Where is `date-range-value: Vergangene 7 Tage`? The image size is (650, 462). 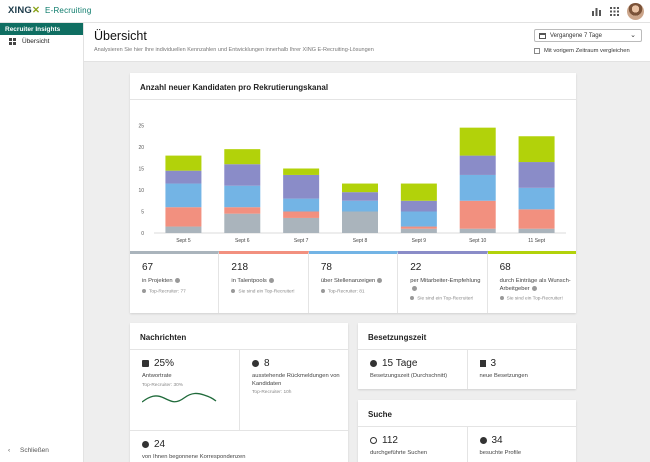
date-range-value: Vergangene 7 Tage is located at coordinates (576, 35).